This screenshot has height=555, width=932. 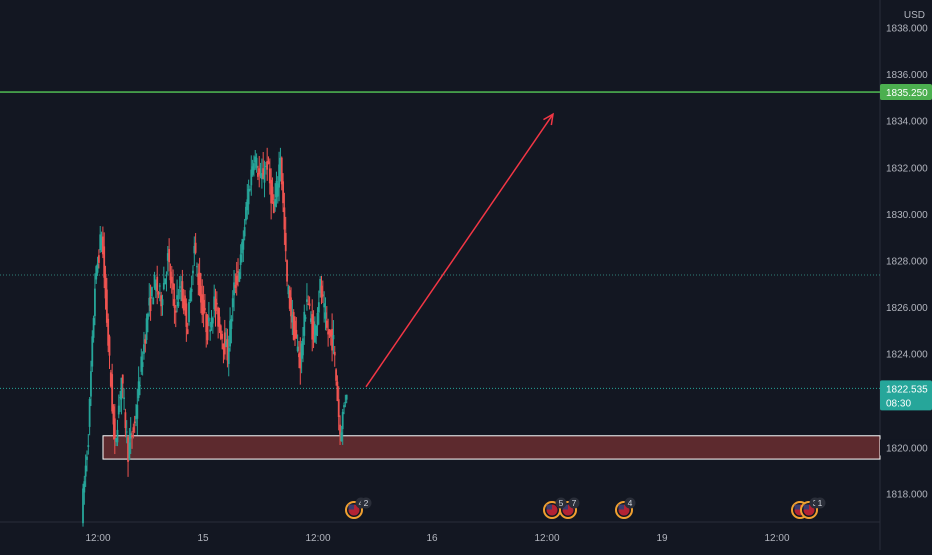 I want to click on projection-arrow, so click(x=459, y=250).